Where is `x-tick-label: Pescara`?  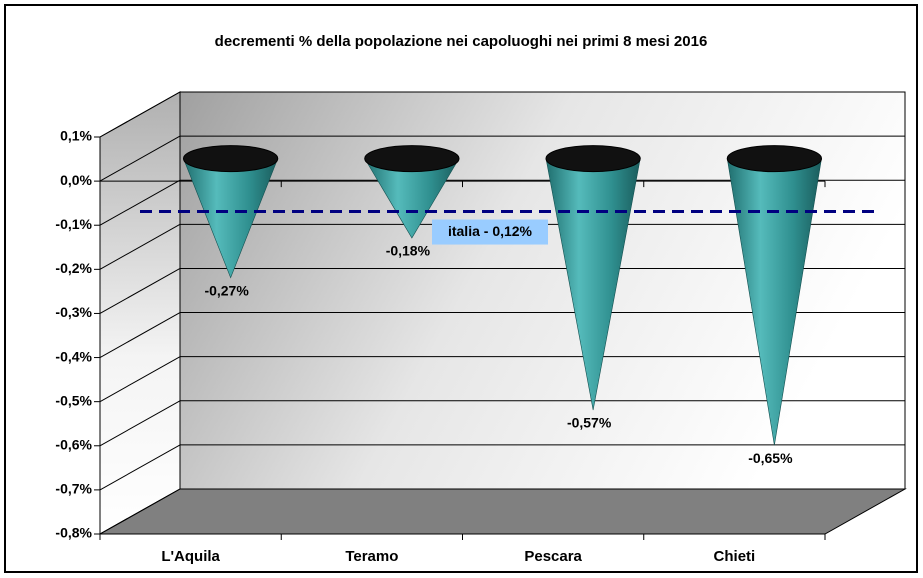 x-tick-label: Pescara is located at coordinates (553, 556).